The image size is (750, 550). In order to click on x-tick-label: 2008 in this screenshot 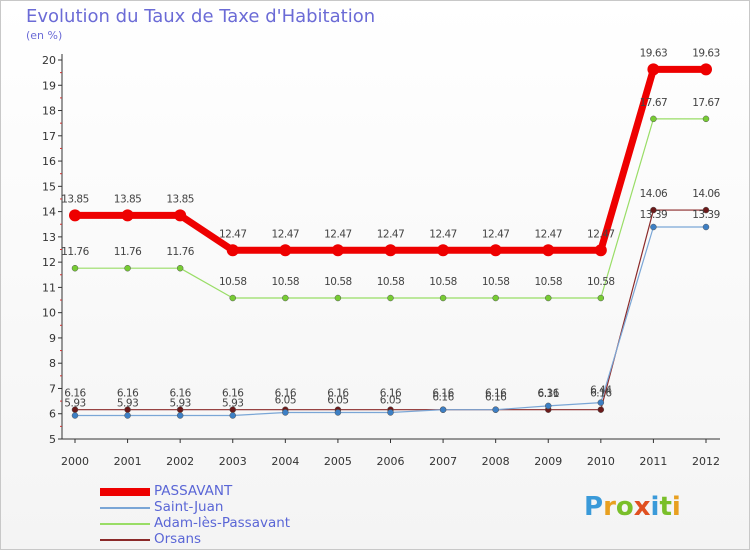, I will do `click(496, 461)`.